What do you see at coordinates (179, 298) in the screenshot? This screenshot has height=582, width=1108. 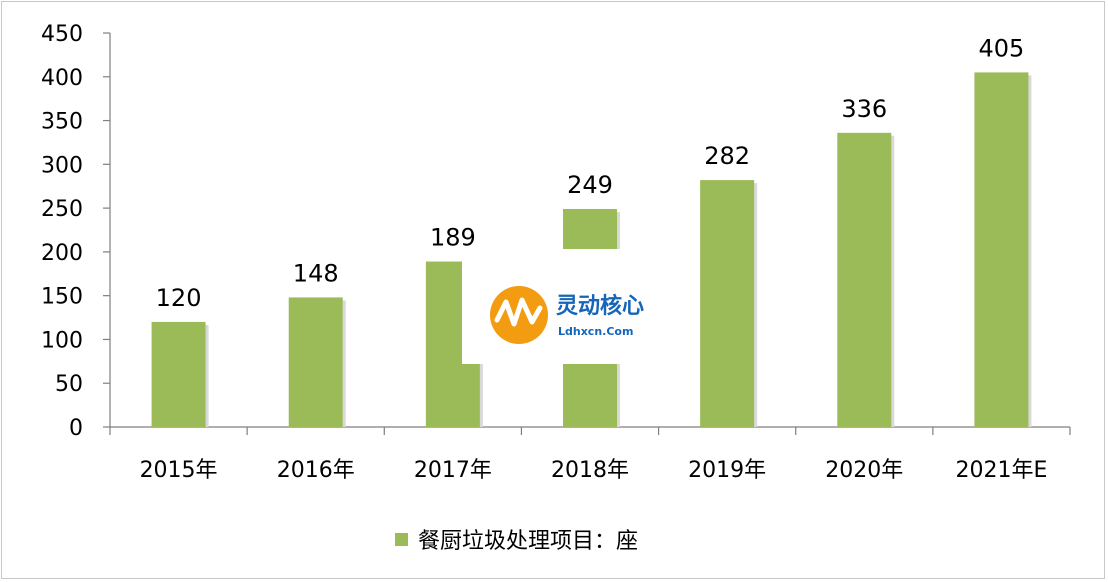 I see `data-label: 120` at bounding box center [179, 298].